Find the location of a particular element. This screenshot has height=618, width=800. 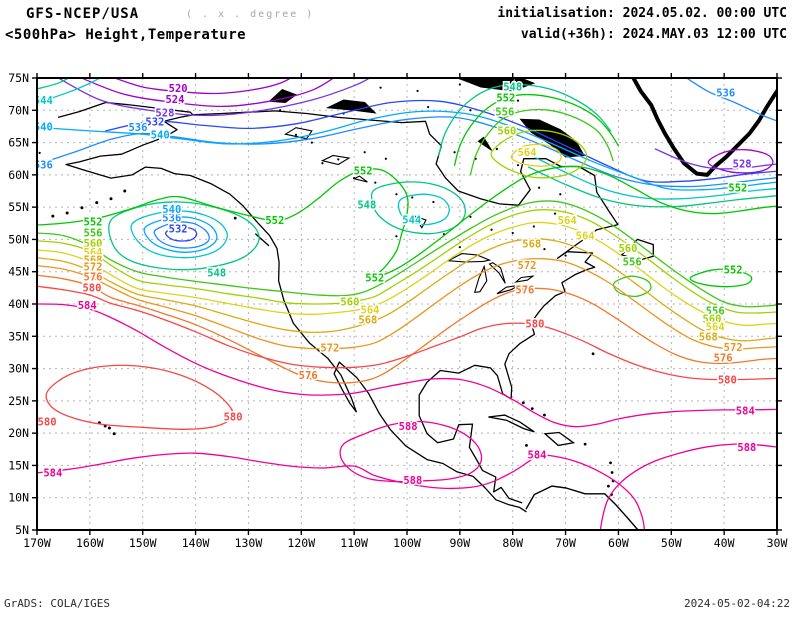

contour-label-588: 588 is located at coordinates (412, 481).